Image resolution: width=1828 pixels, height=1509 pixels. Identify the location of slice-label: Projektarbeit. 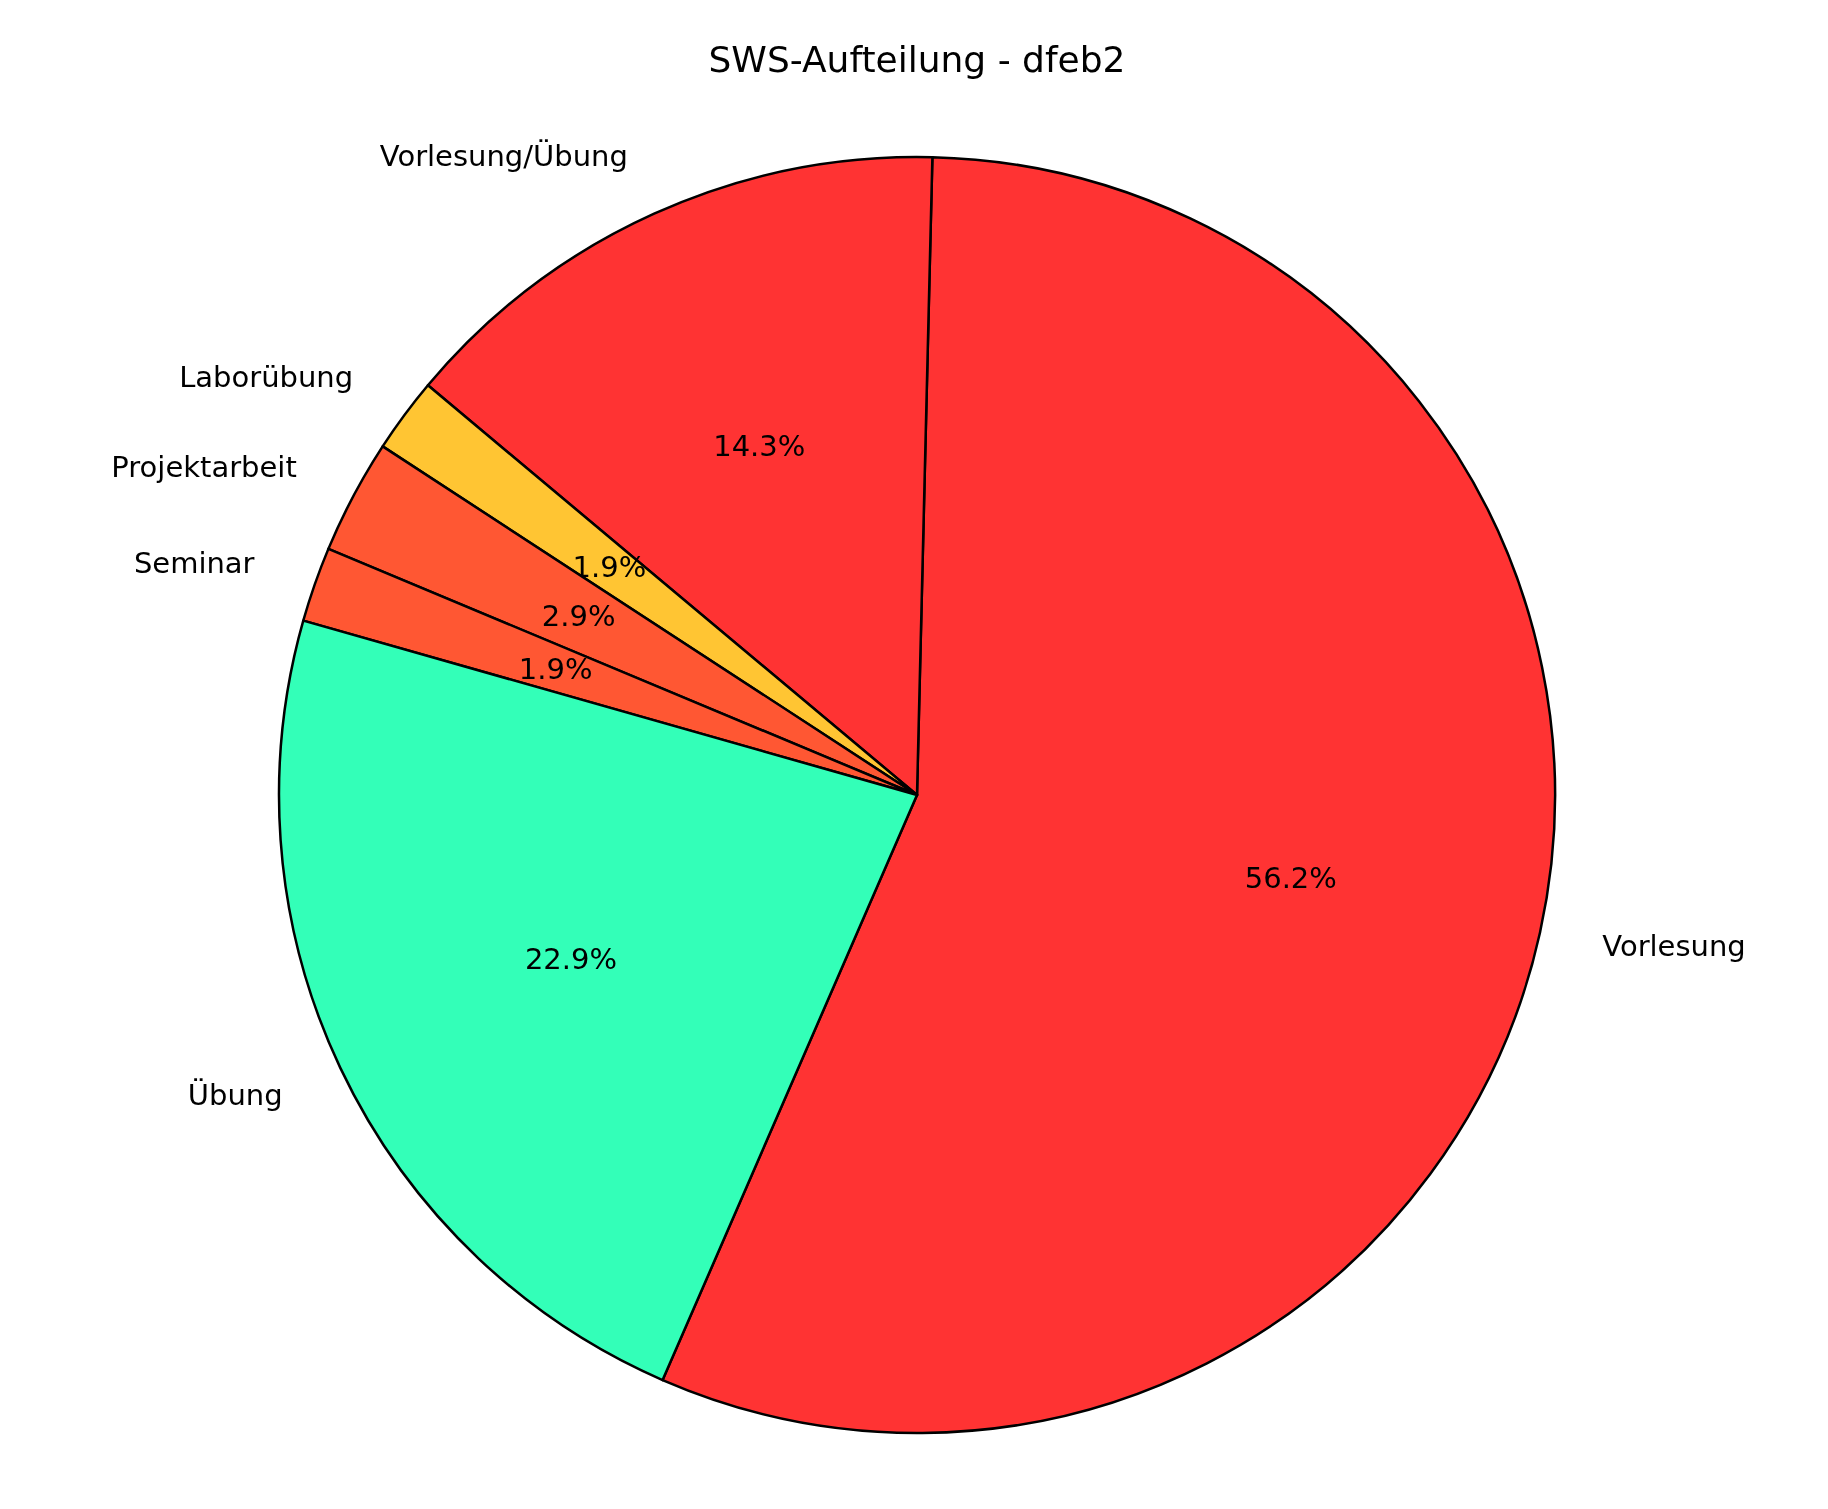
(204, 466).